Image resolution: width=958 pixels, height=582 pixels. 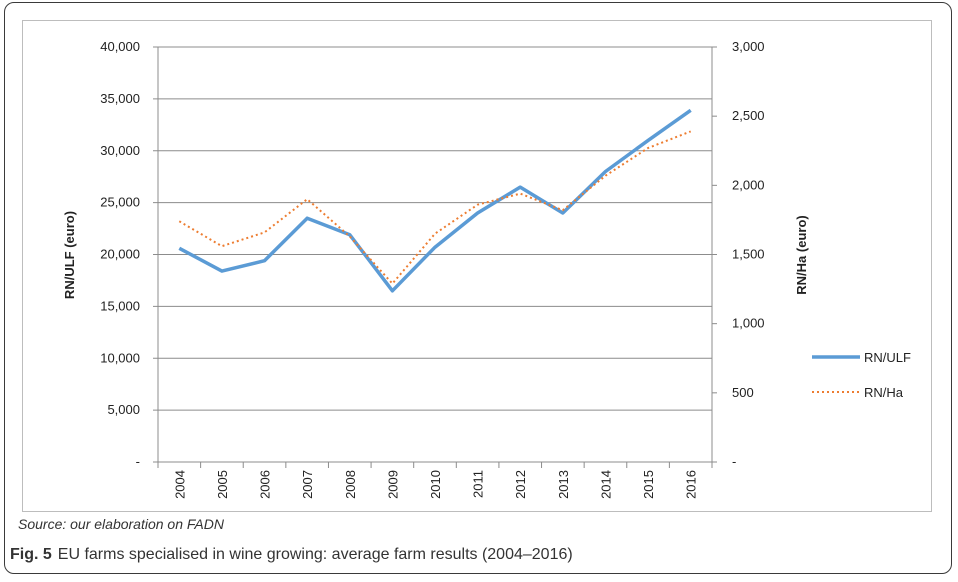 I want to click on source-note: Source: our elaboration on FADN, so click(x=121, y=524).